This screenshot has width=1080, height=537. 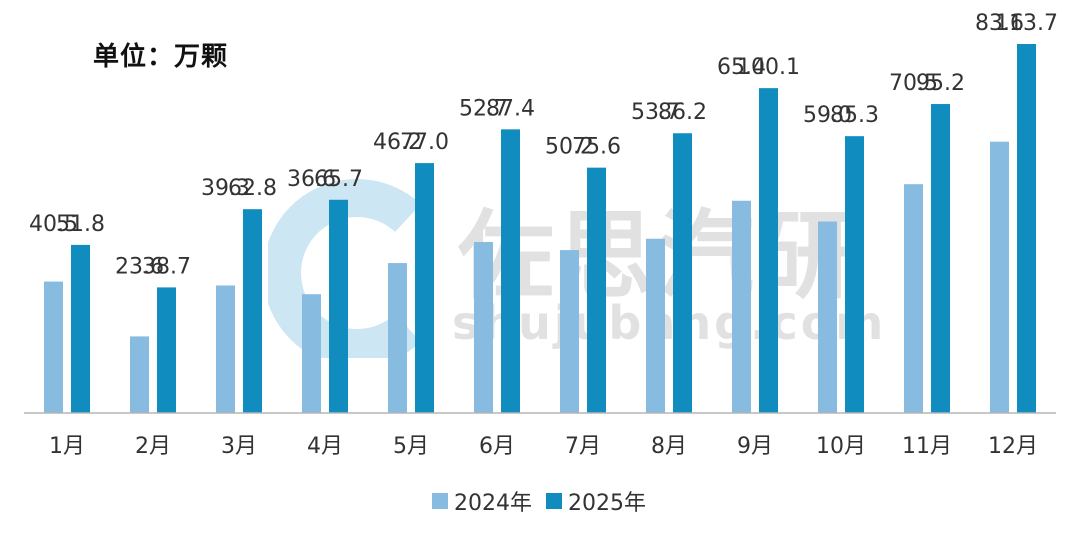 I want to click on legend-item-2024: 2024年, so click(x=482, y=501).